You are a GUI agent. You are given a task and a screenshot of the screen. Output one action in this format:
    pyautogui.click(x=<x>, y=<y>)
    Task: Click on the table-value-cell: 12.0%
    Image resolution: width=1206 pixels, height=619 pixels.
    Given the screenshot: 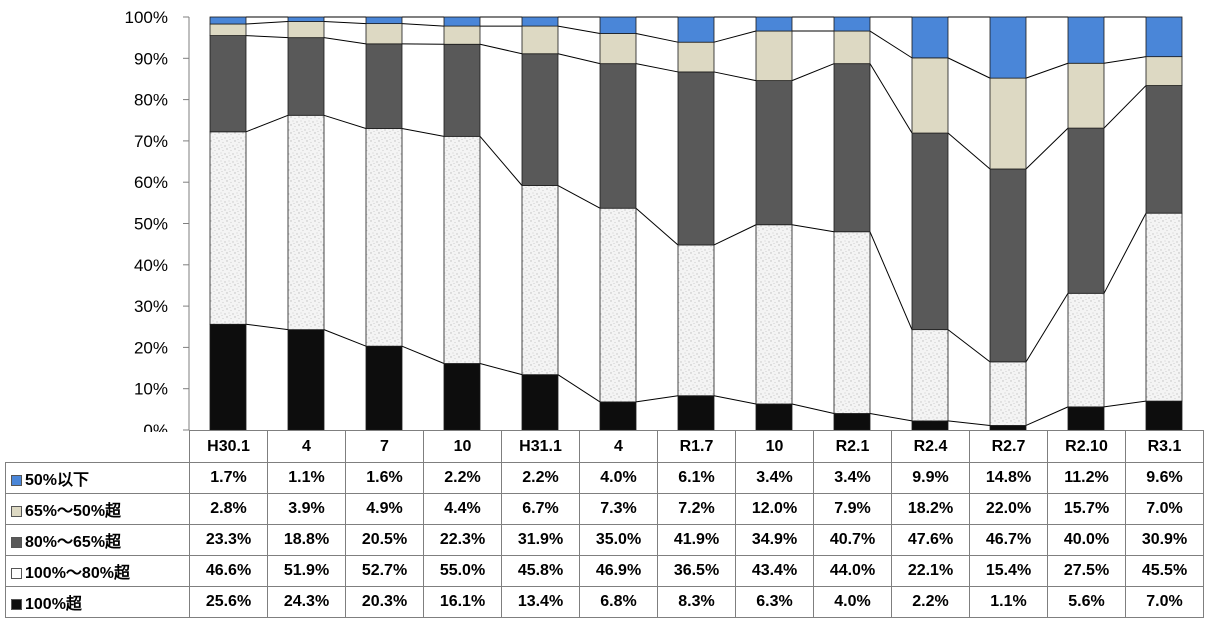 What is the action you would take?
    pyautogui.click(x=774, y=509)
    